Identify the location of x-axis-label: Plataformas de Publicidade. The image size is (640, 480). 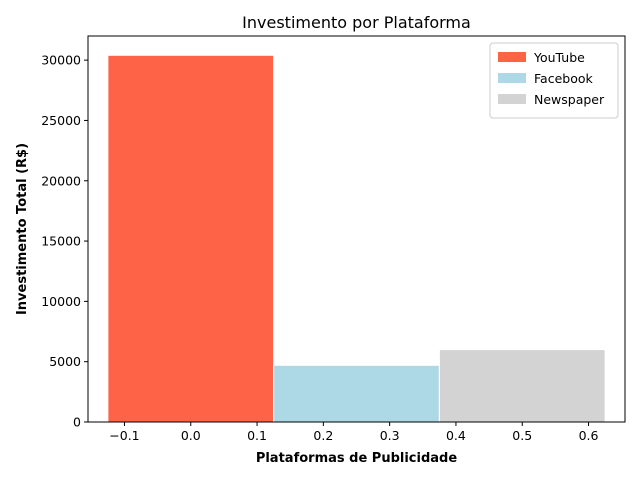
(357, 458).